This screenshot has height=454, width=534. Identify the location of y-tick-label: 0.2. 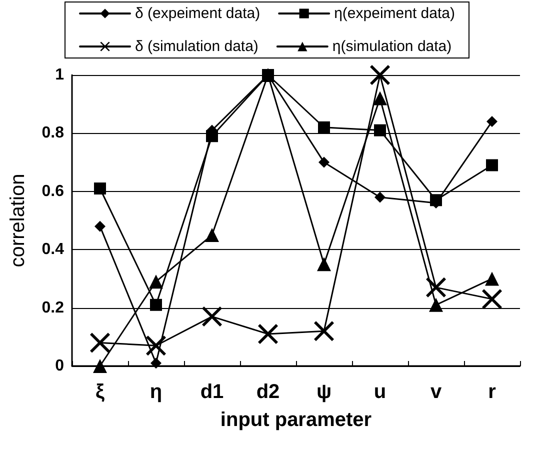
(53, 307).